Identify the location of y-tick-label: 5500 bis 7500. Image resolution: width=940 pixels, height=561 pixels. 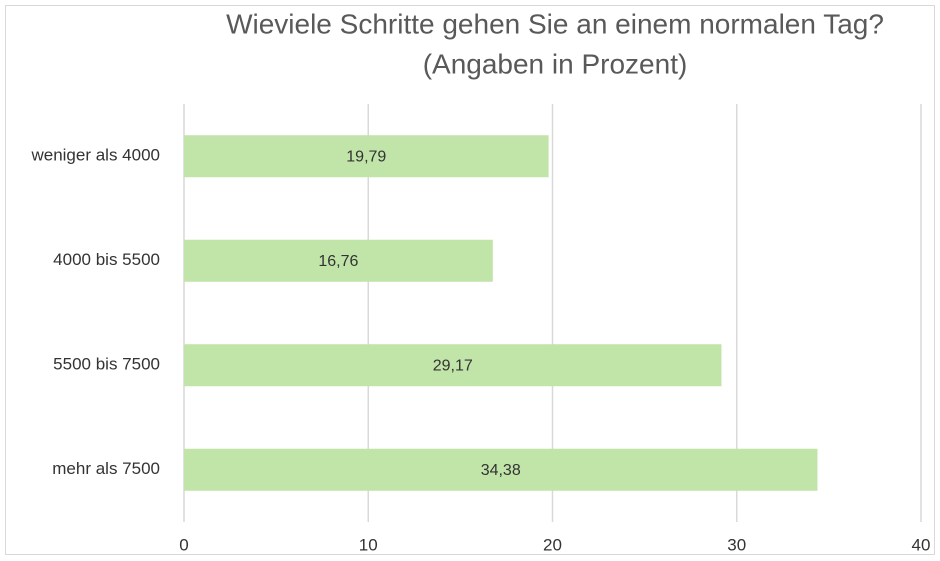
(106, 364).